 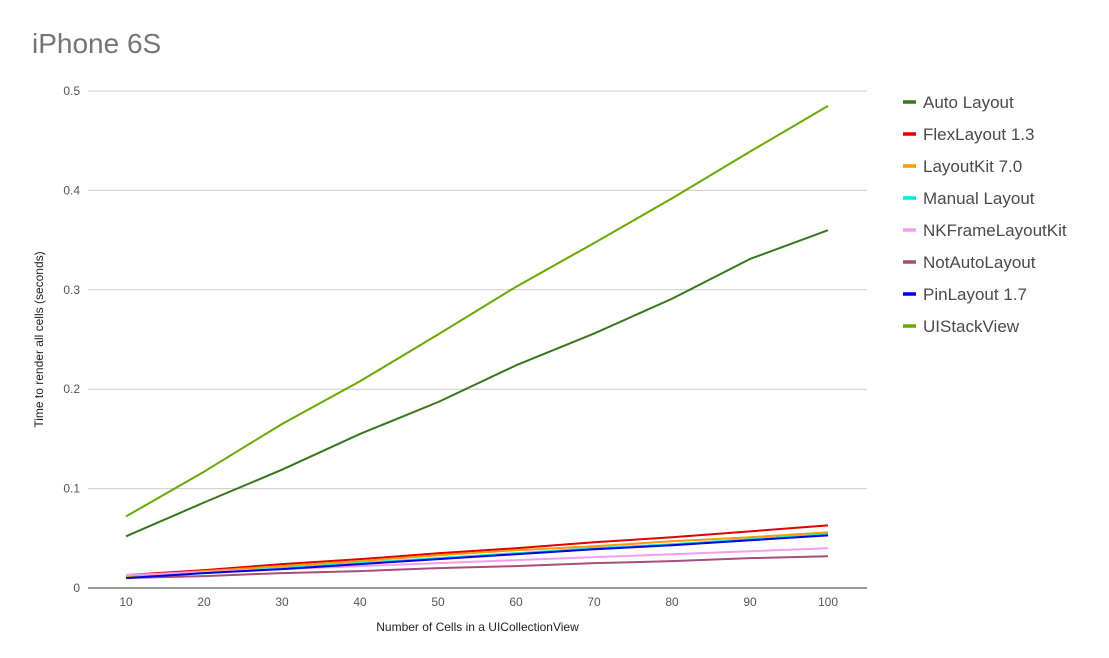 What do you see at coordinates (750, 602) in the screenshot?
I see `x-tick-label: 90` at bounding box center [750, 602].